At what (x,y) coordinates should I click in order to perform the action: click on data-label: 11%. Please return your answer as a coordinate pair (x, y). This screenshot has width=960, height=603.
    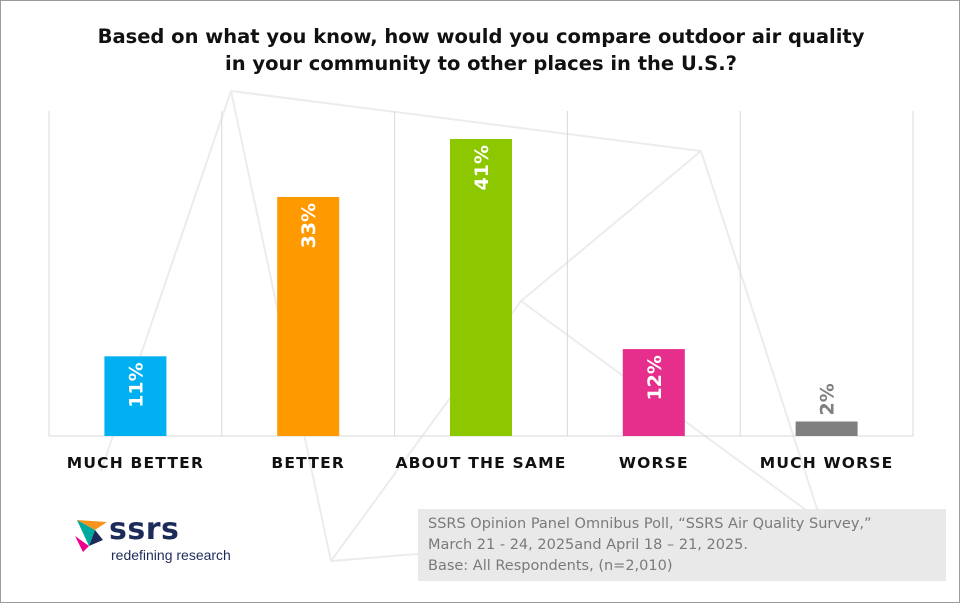
    Looking at the image, I should click on (136, 384).